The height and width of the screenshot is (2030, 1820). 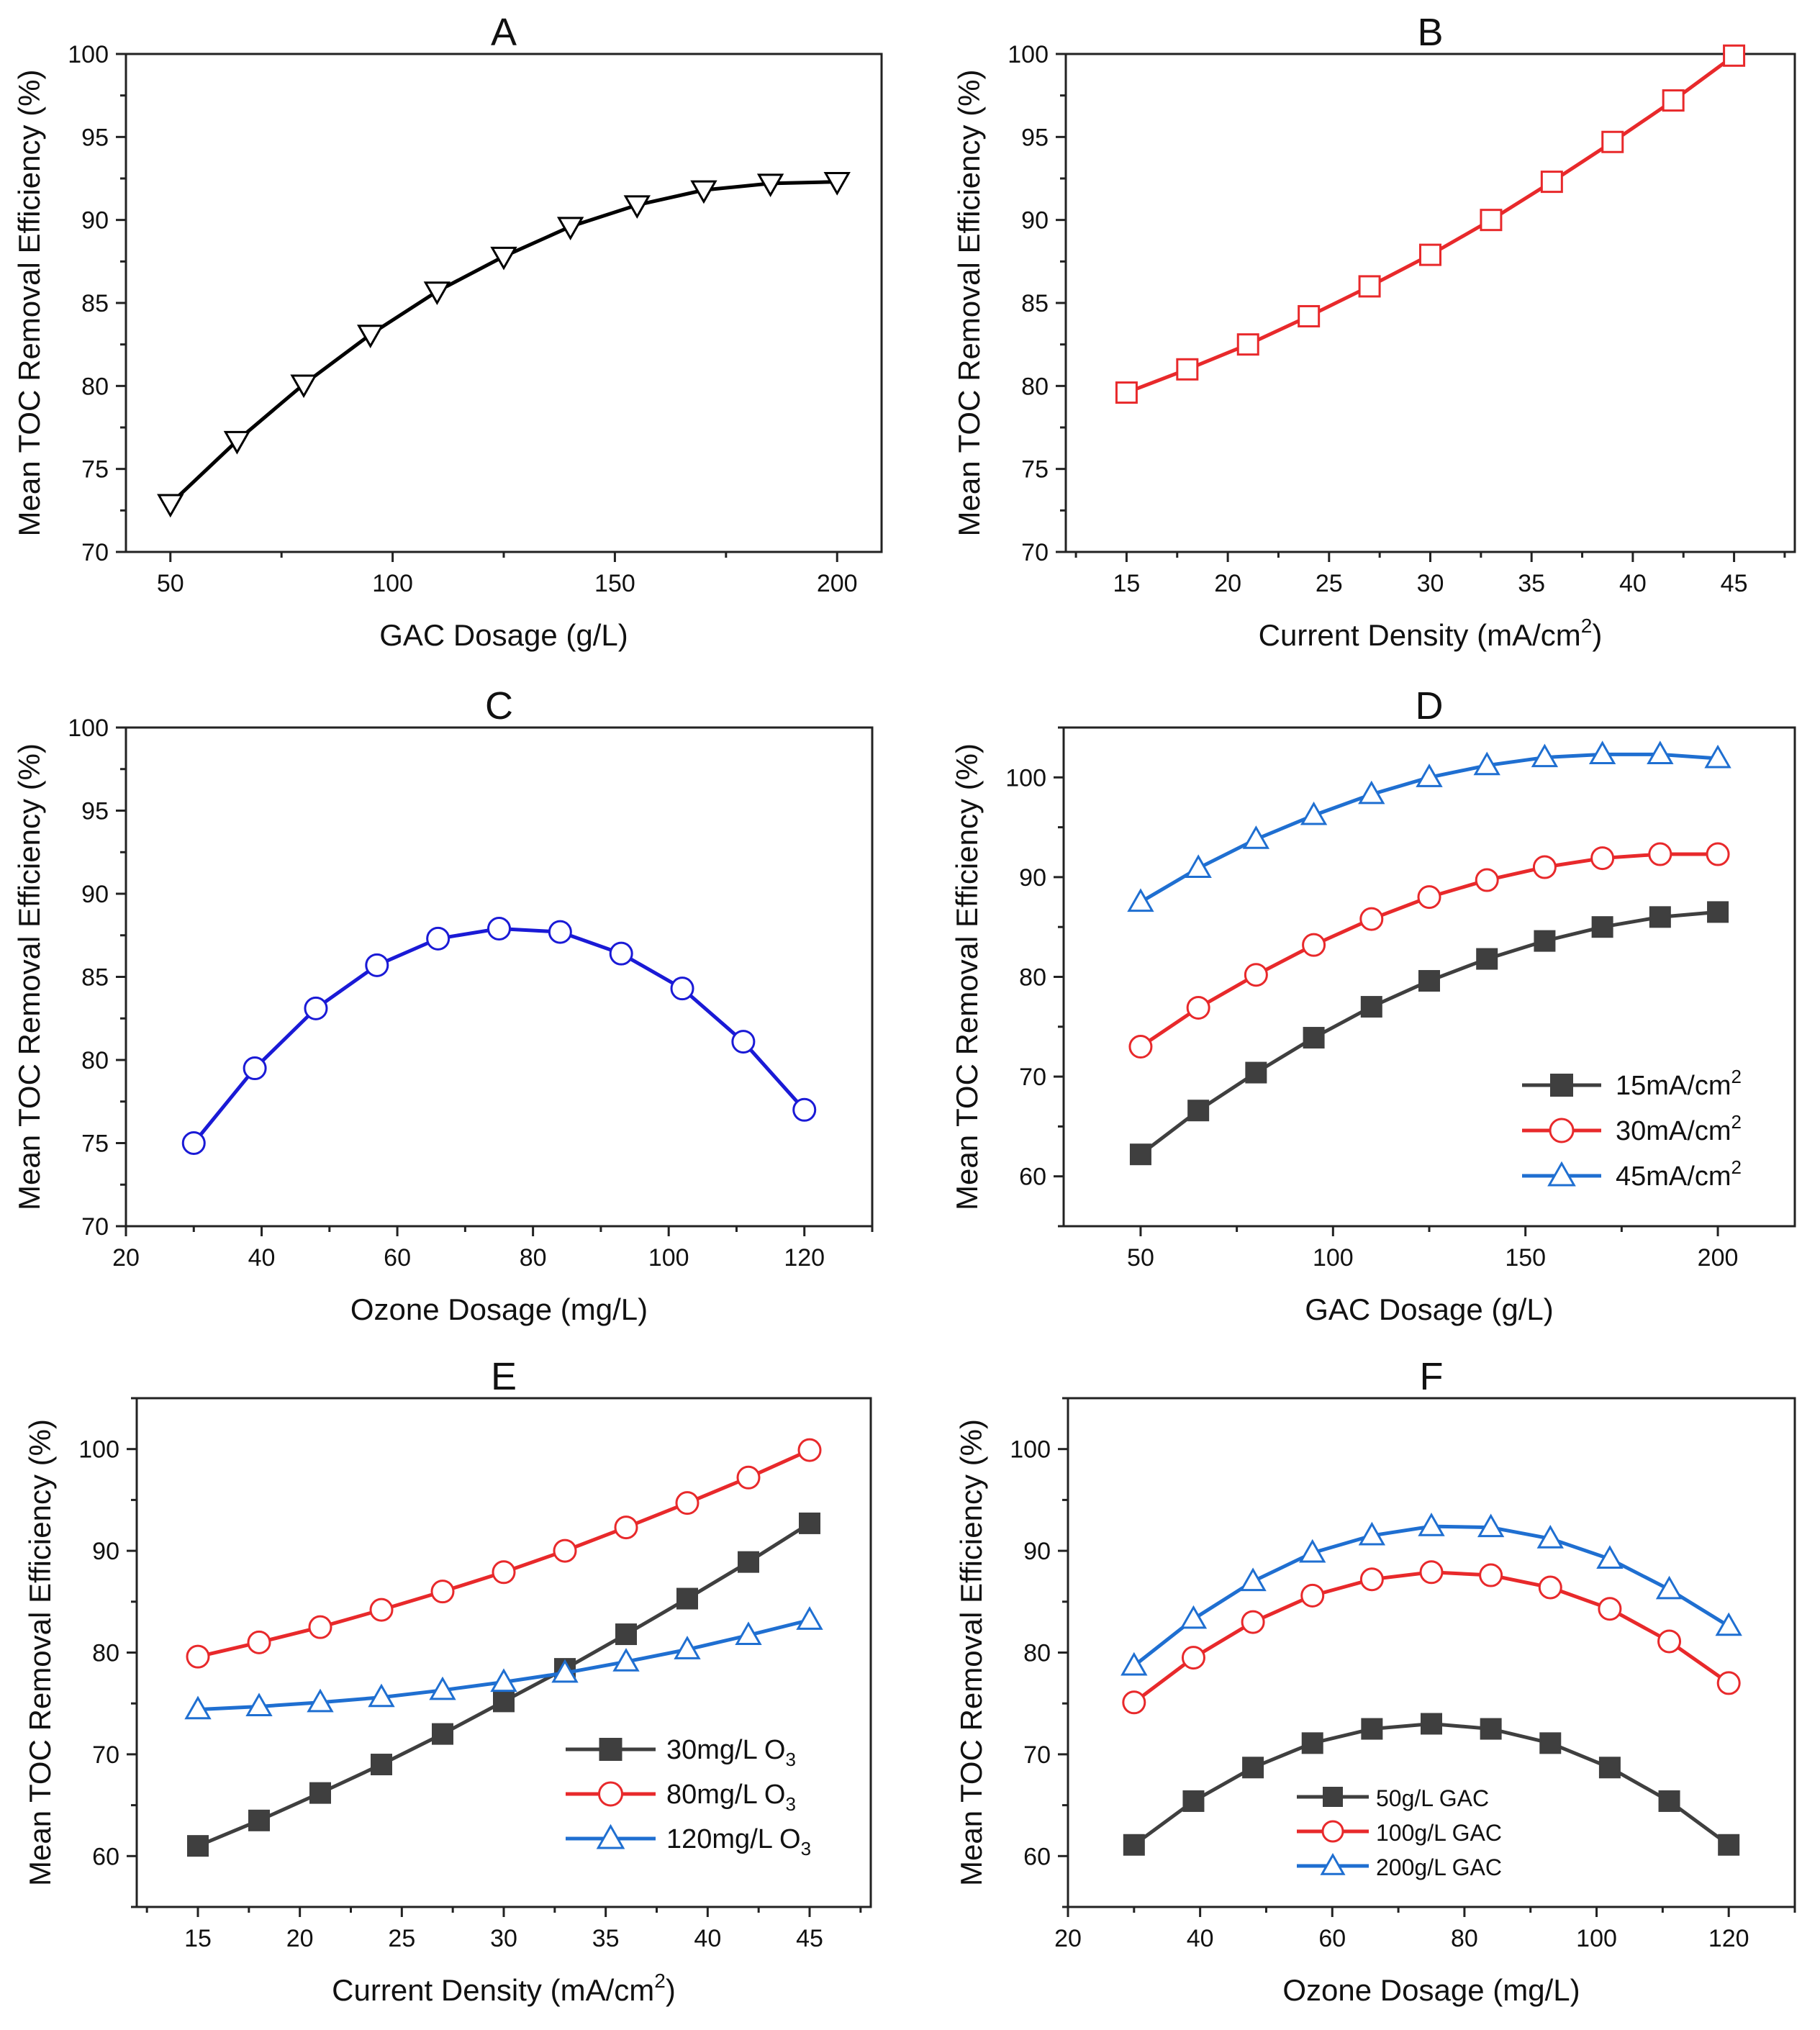 I want to click on legend-item: 80mg/L O3, so click(x=681, y=1797).